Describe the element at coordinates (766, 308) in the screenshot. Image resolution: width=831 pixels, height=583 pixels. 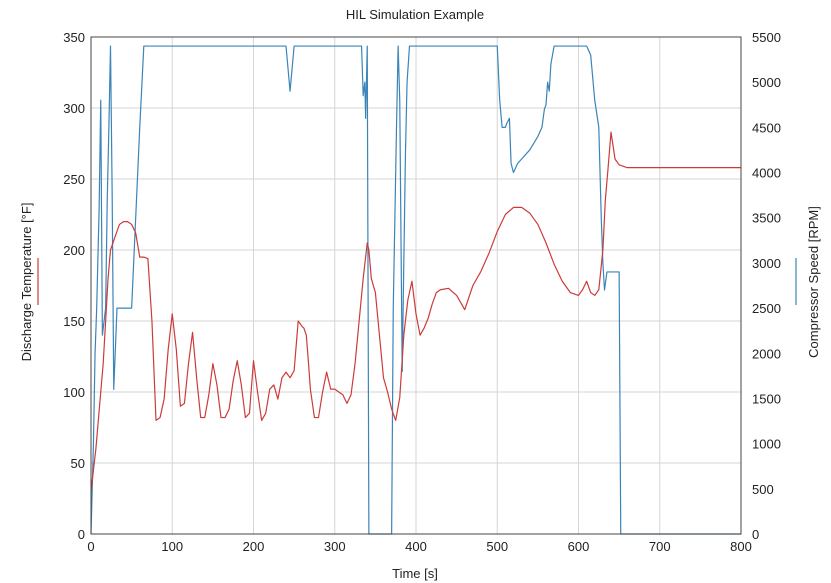
I see `y-right-tick-label-5: 2500` at that location.